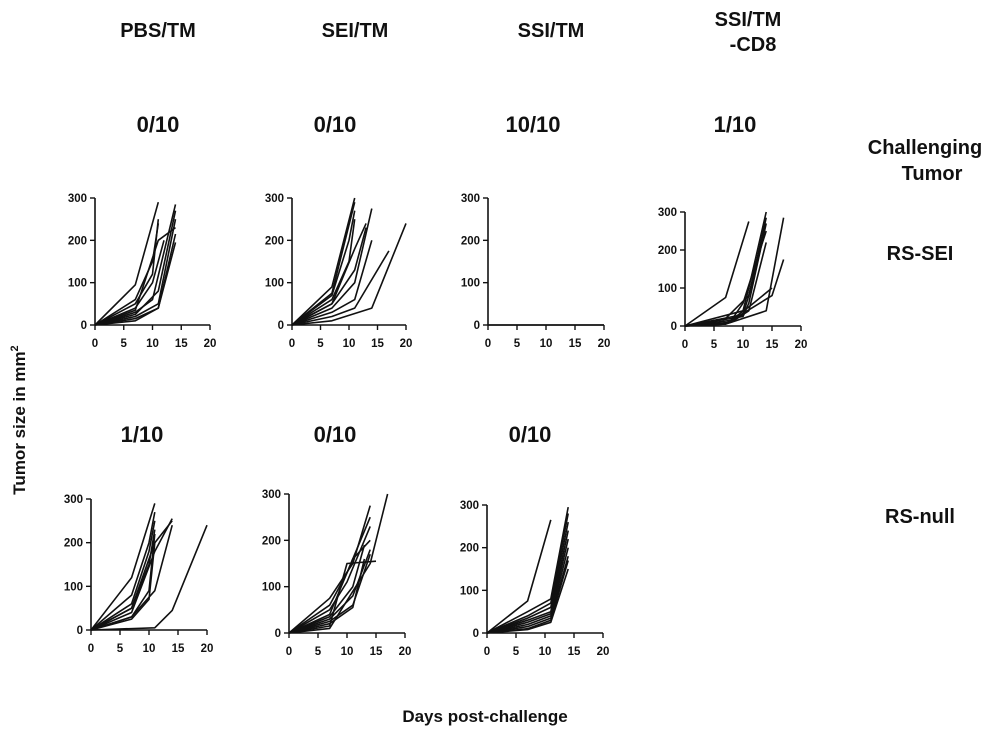  I want to click on x-axis-title: Days post-challenge, so click(484, 716).